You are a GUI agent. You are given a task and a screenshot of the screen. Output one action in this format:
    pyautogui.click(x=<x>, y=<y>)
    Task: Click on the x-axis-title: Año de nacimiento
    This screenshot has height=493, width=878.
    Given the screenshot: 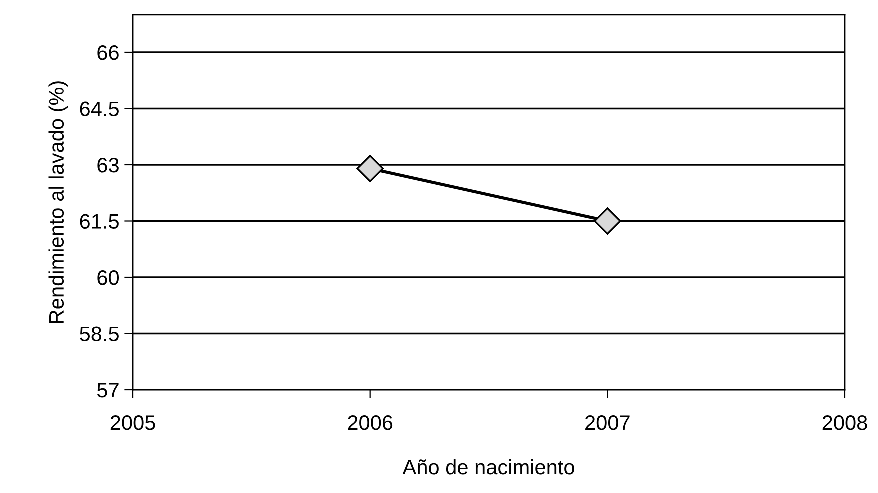 What is the action you would take?
    pyautogui.click(x=488, y=467)
    